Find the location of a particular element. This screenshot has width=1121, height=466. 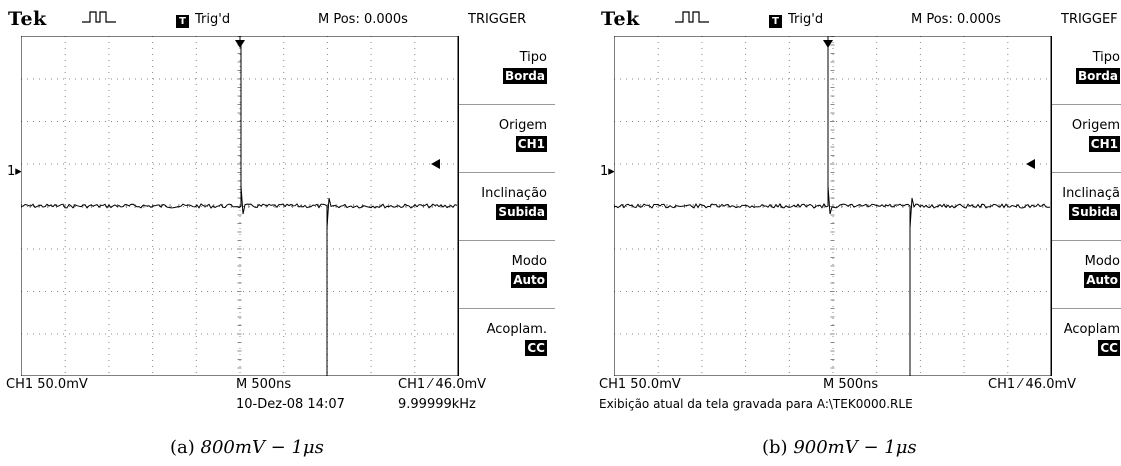

menu-item-acoplamento: Acoplam. CC is located at coordinates (507, 342).